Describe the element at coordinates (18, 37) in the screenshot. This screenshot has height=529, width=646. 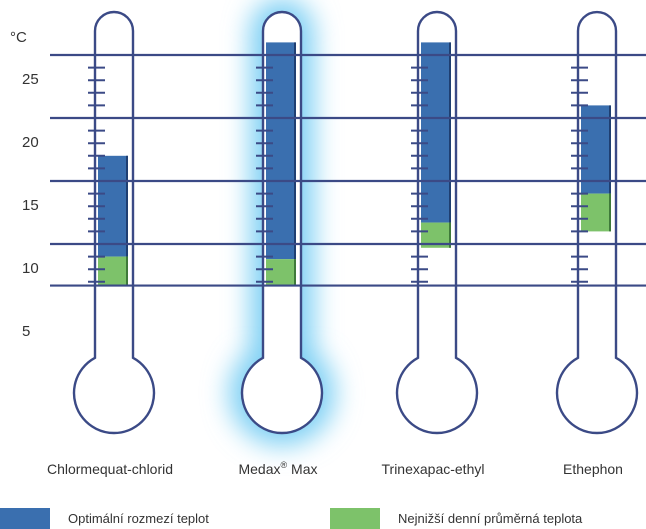
I see `unit-label: °C` at that location.